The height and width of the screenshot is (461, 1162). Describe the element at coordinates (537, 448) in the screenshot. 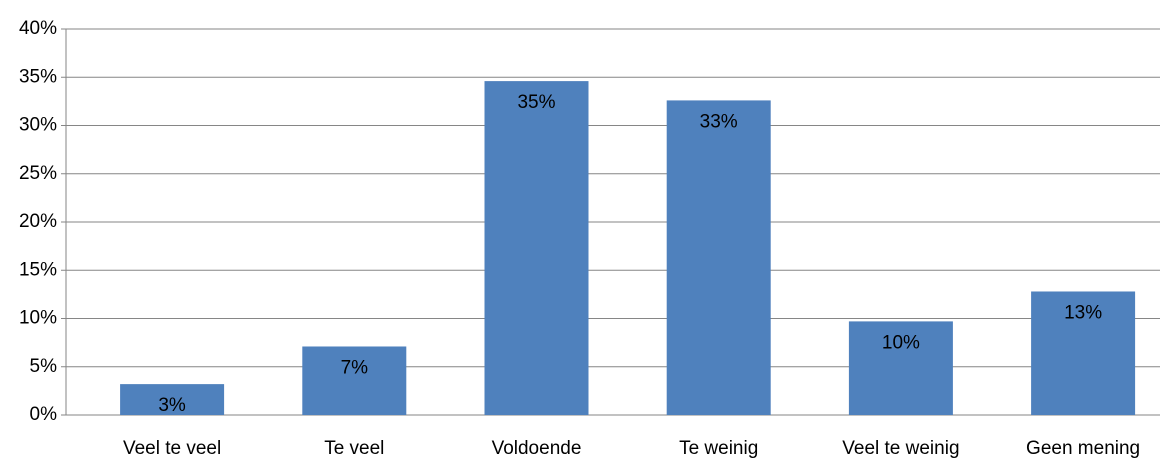

I see `x-tick-label: Voldoende` at that location.